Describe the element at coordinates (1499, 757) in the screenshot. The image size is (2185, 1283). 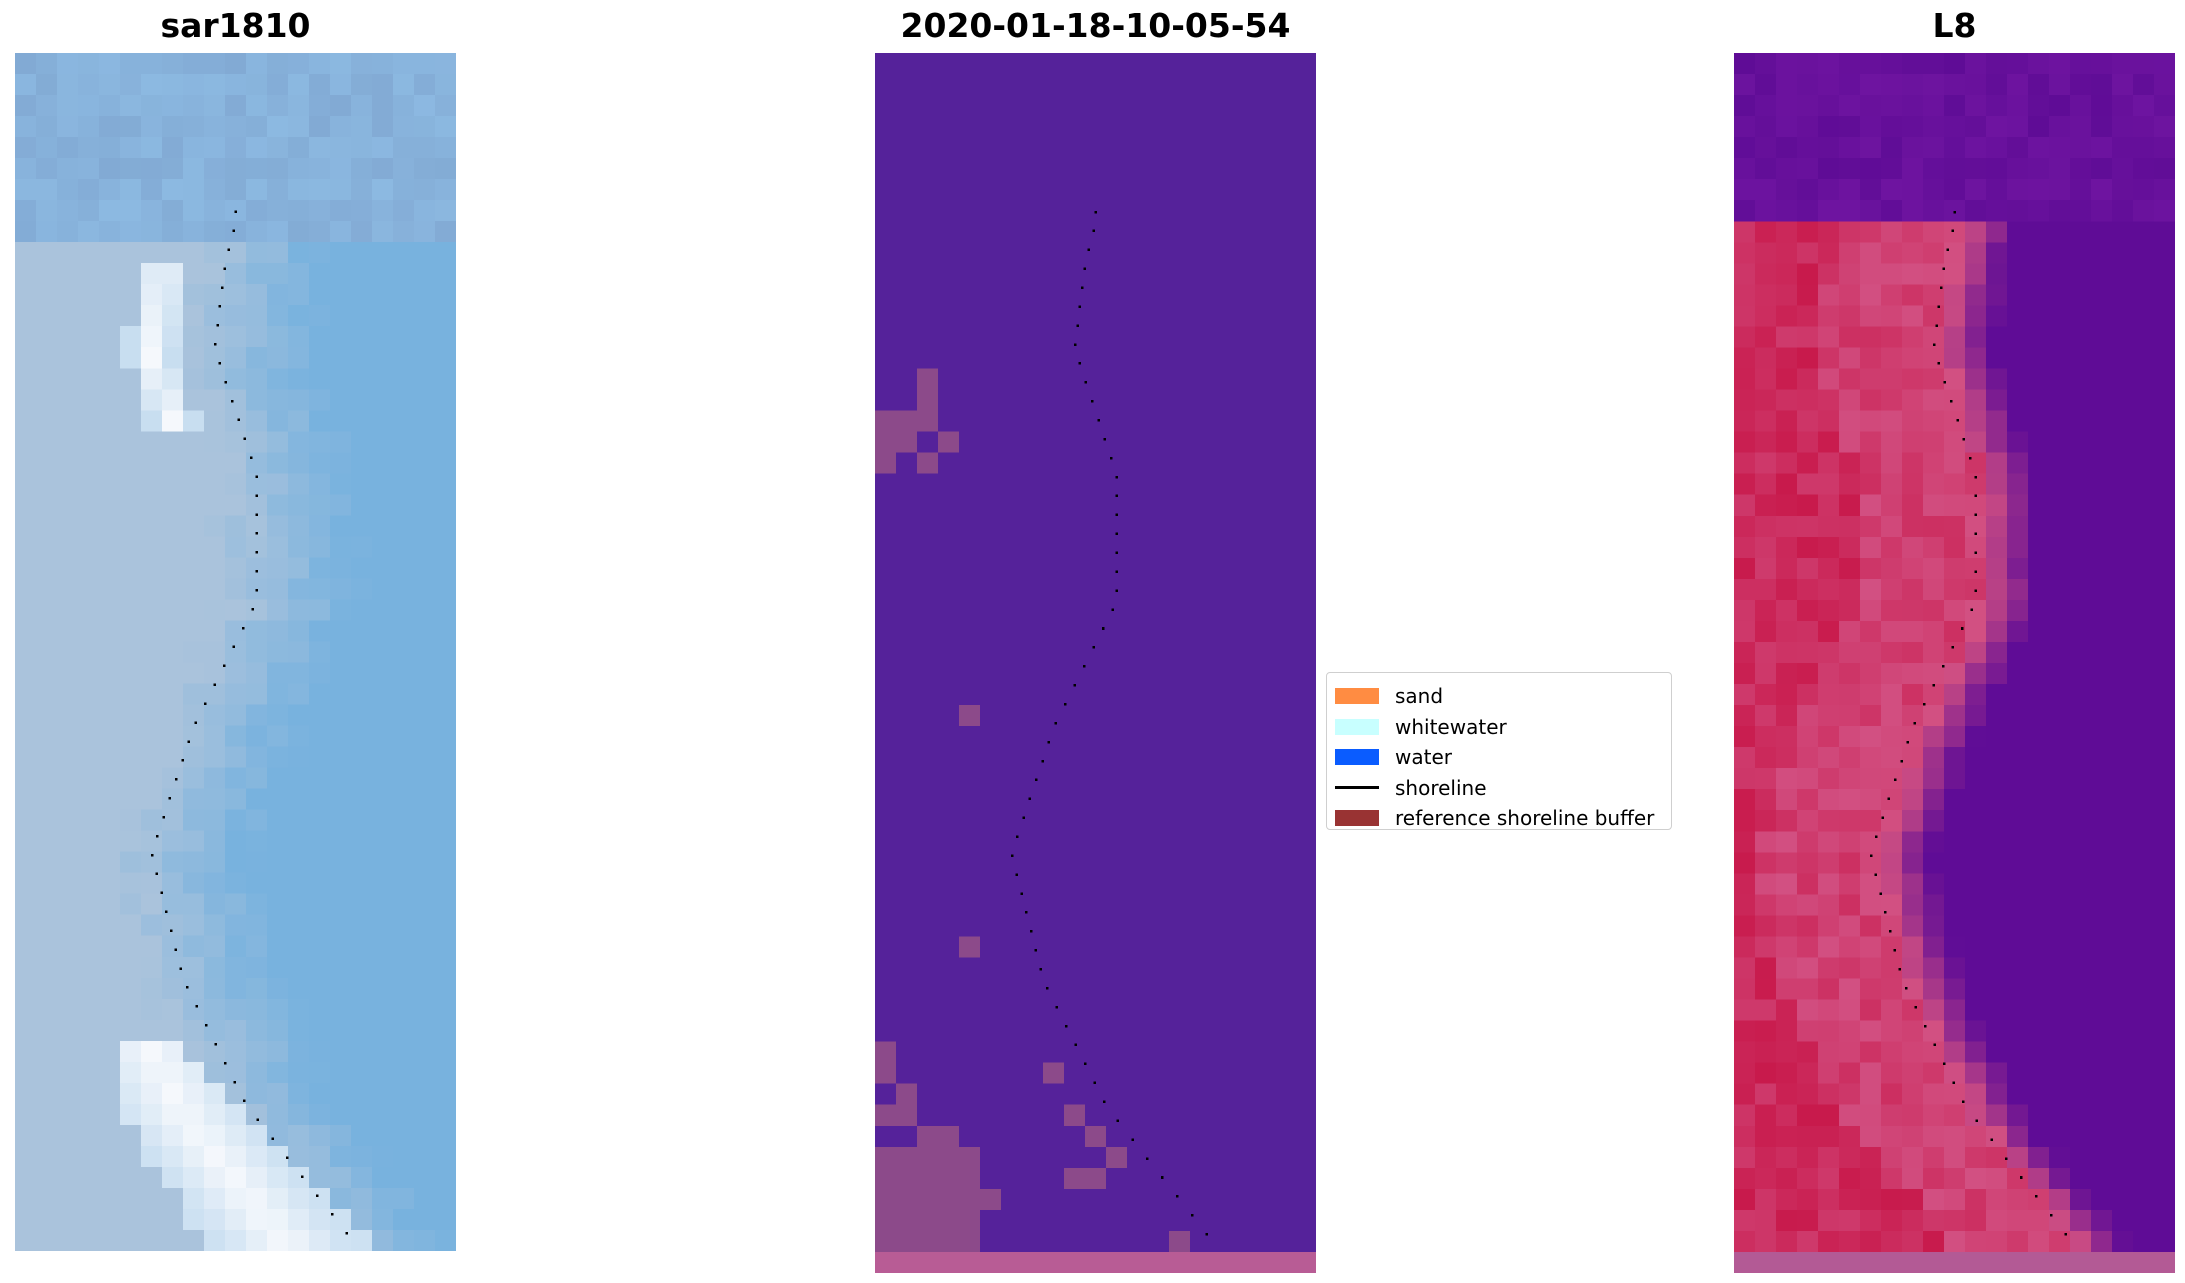
I see `legend-item-water: water` at that location.